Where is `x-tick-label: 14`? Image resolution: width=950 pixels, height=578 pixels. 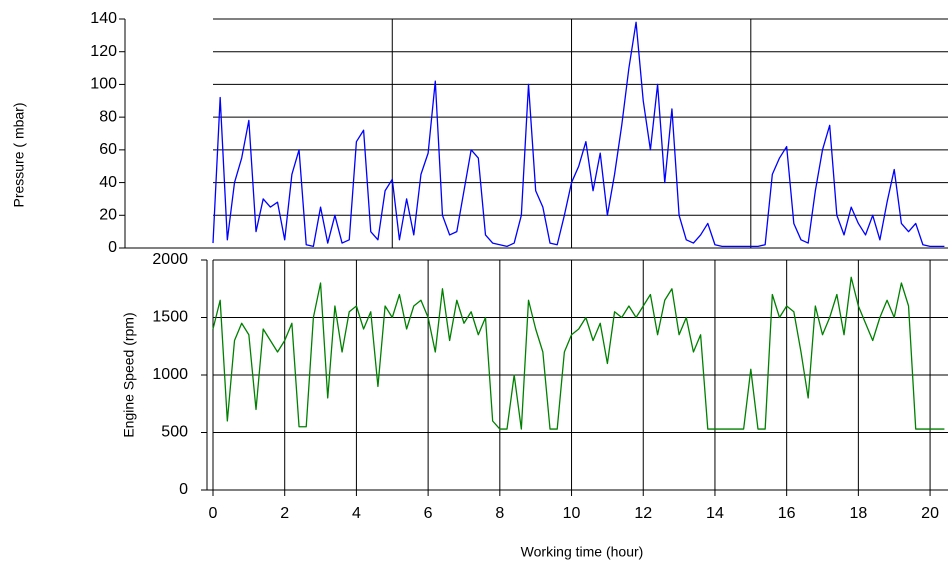 x-tick-label: 14 is located at coordinates (715, 513).